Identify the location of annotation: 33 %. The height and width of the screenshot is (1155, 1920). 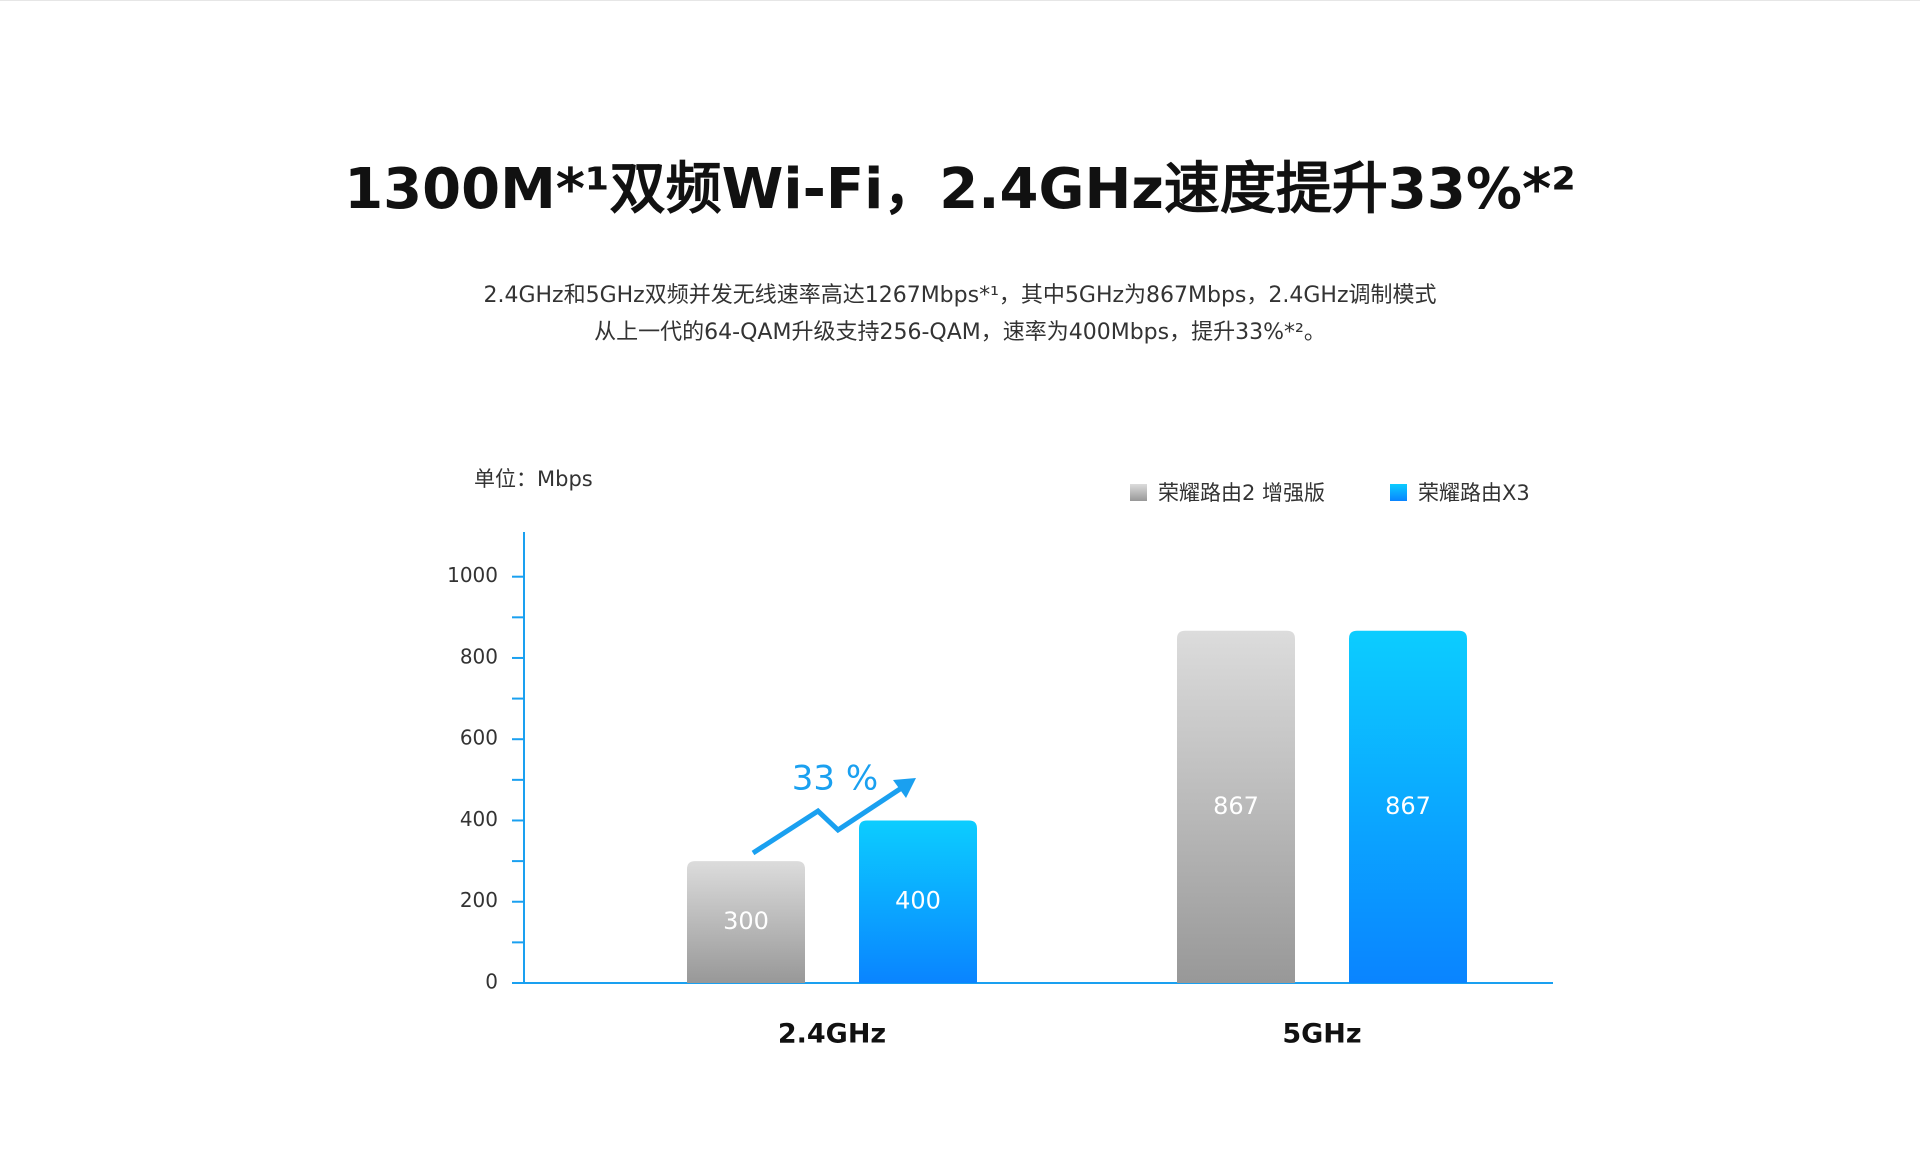
(835, 779).